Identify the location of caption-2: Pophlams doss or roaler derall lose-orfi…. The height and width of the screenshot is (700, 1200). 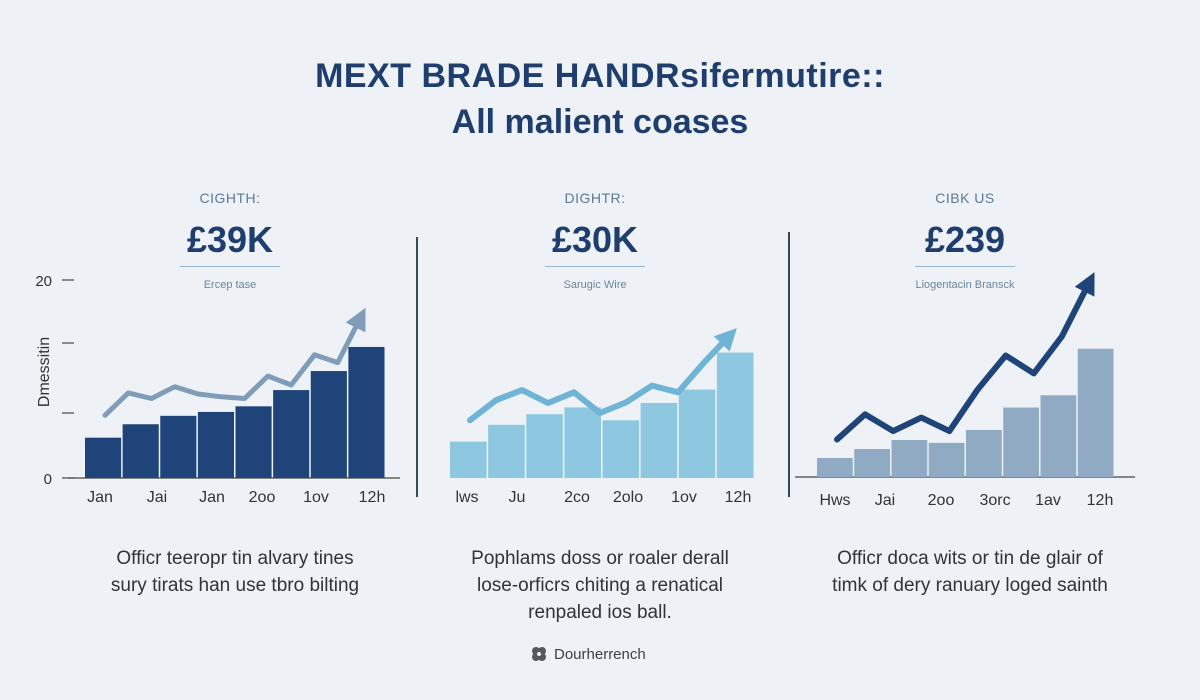
(600, 585).